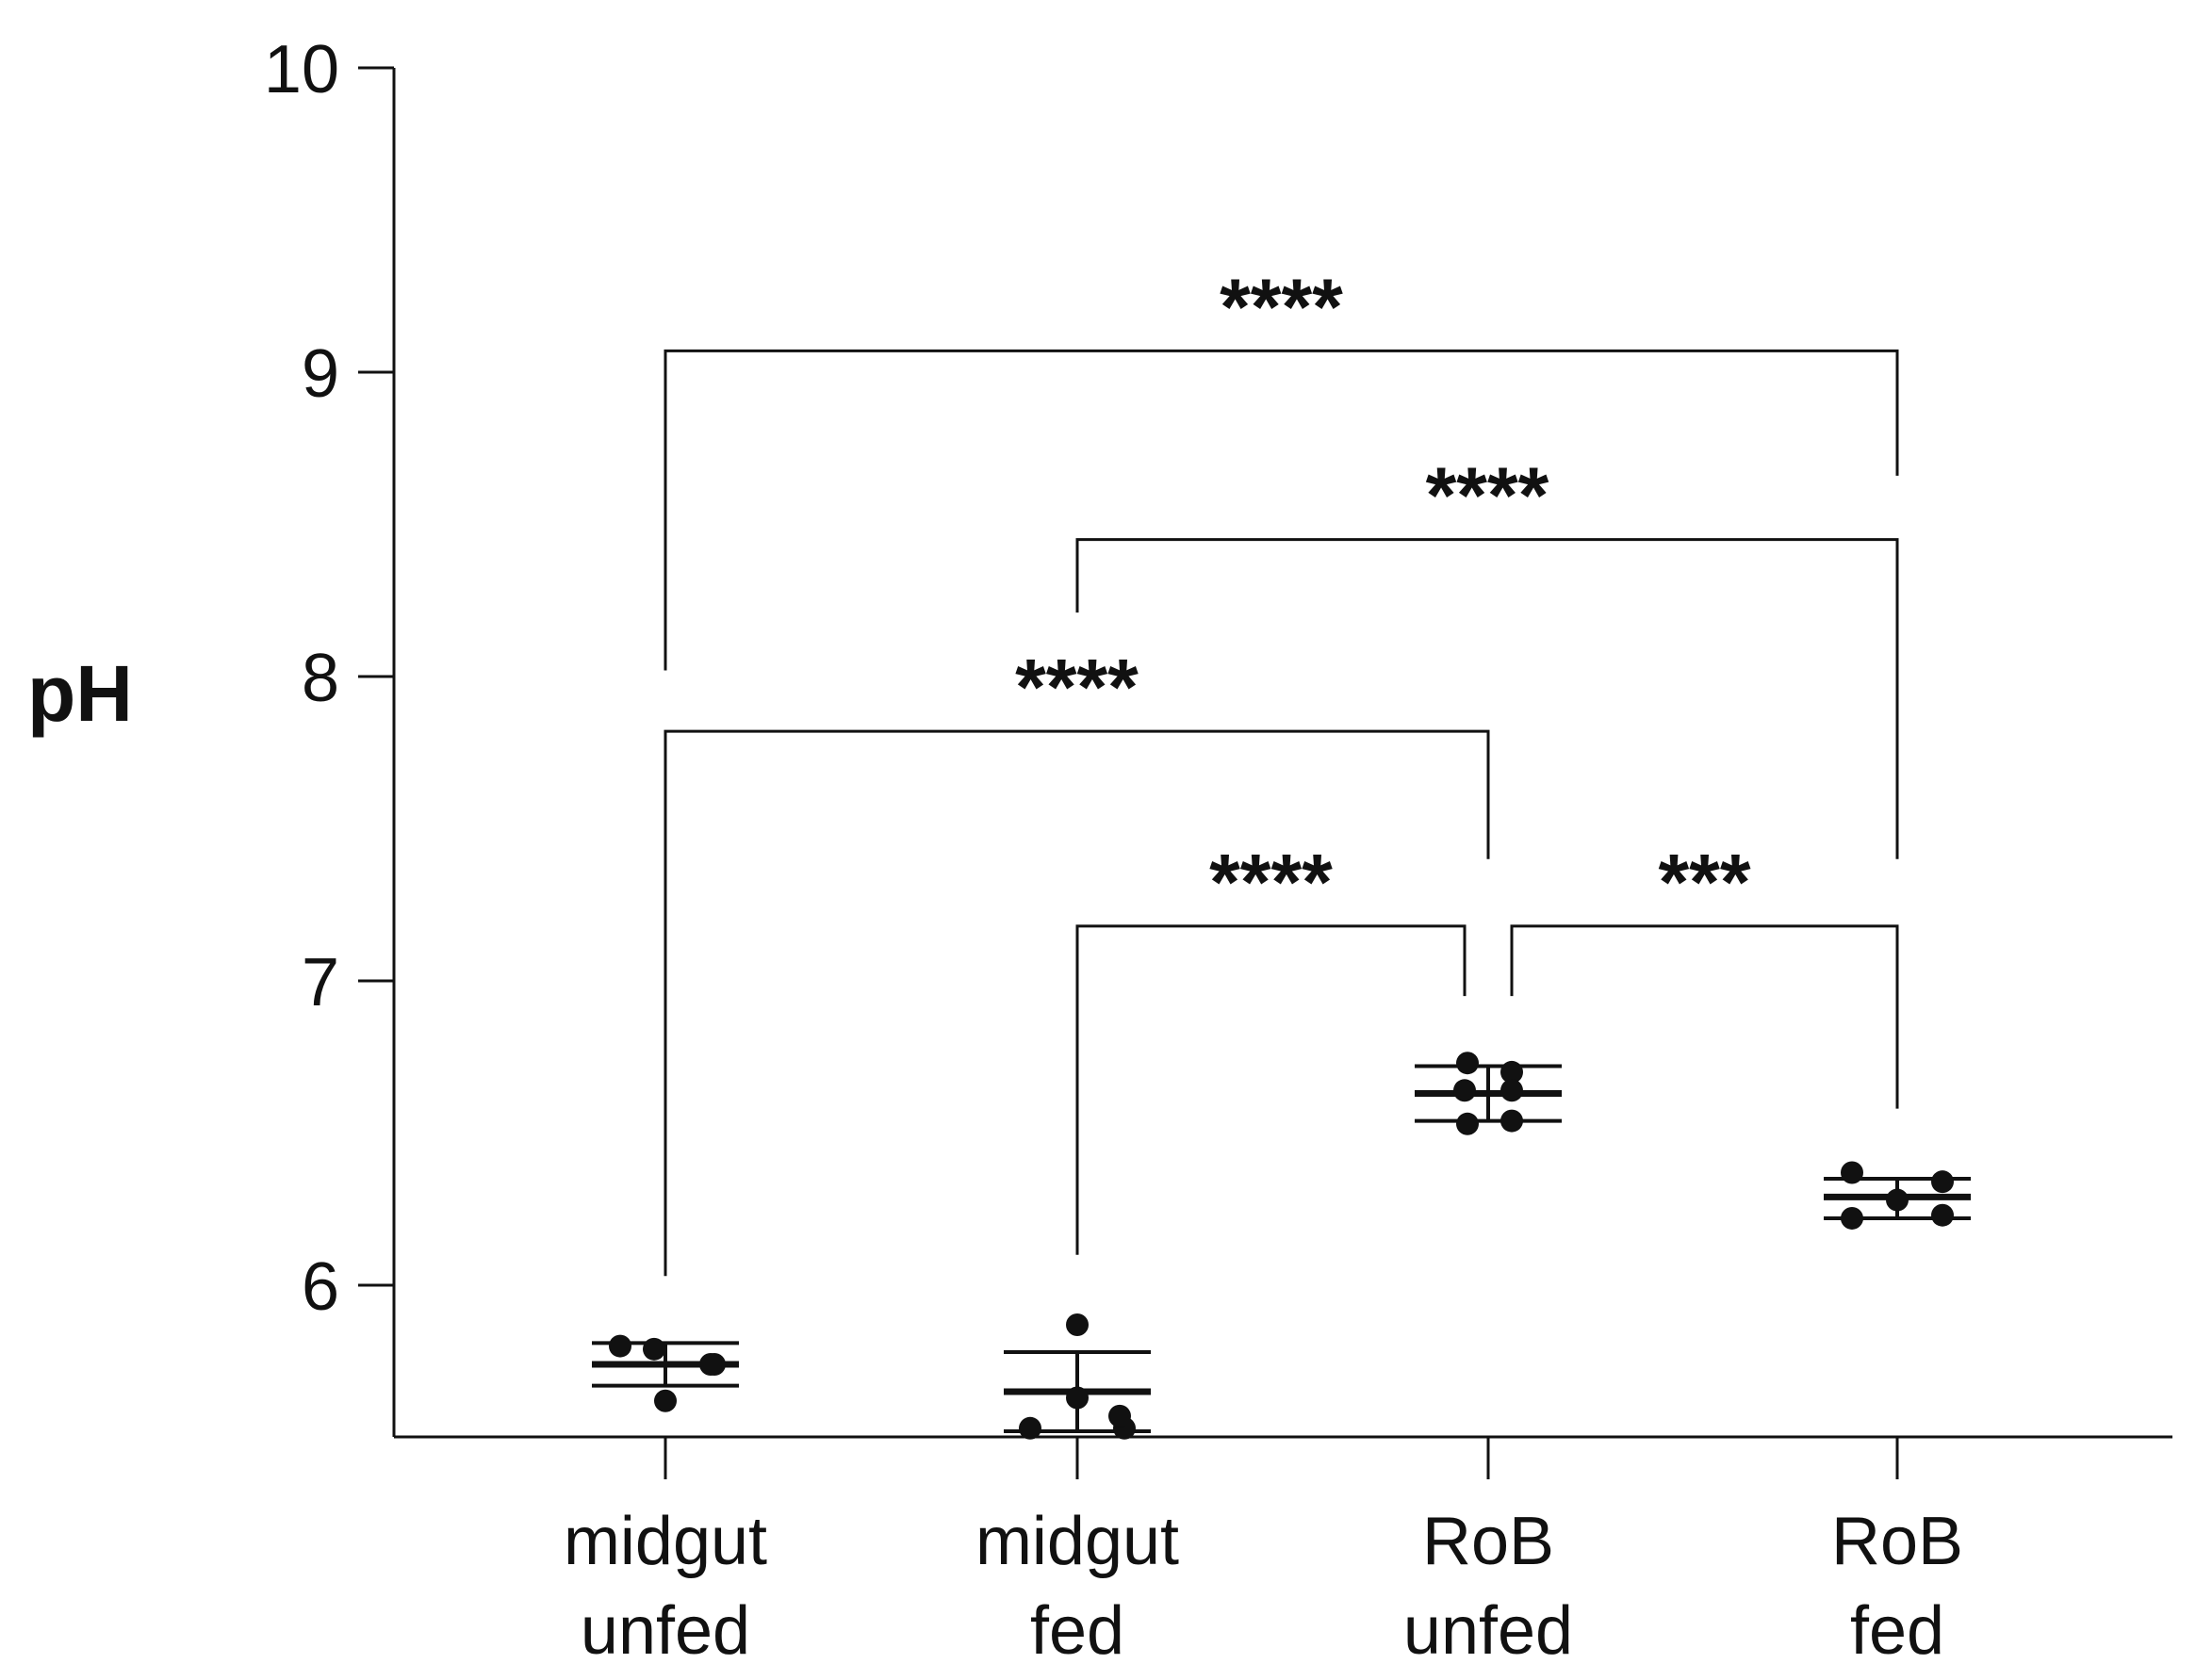  I want to click on y-tick-label: 7, so click(320, 982).